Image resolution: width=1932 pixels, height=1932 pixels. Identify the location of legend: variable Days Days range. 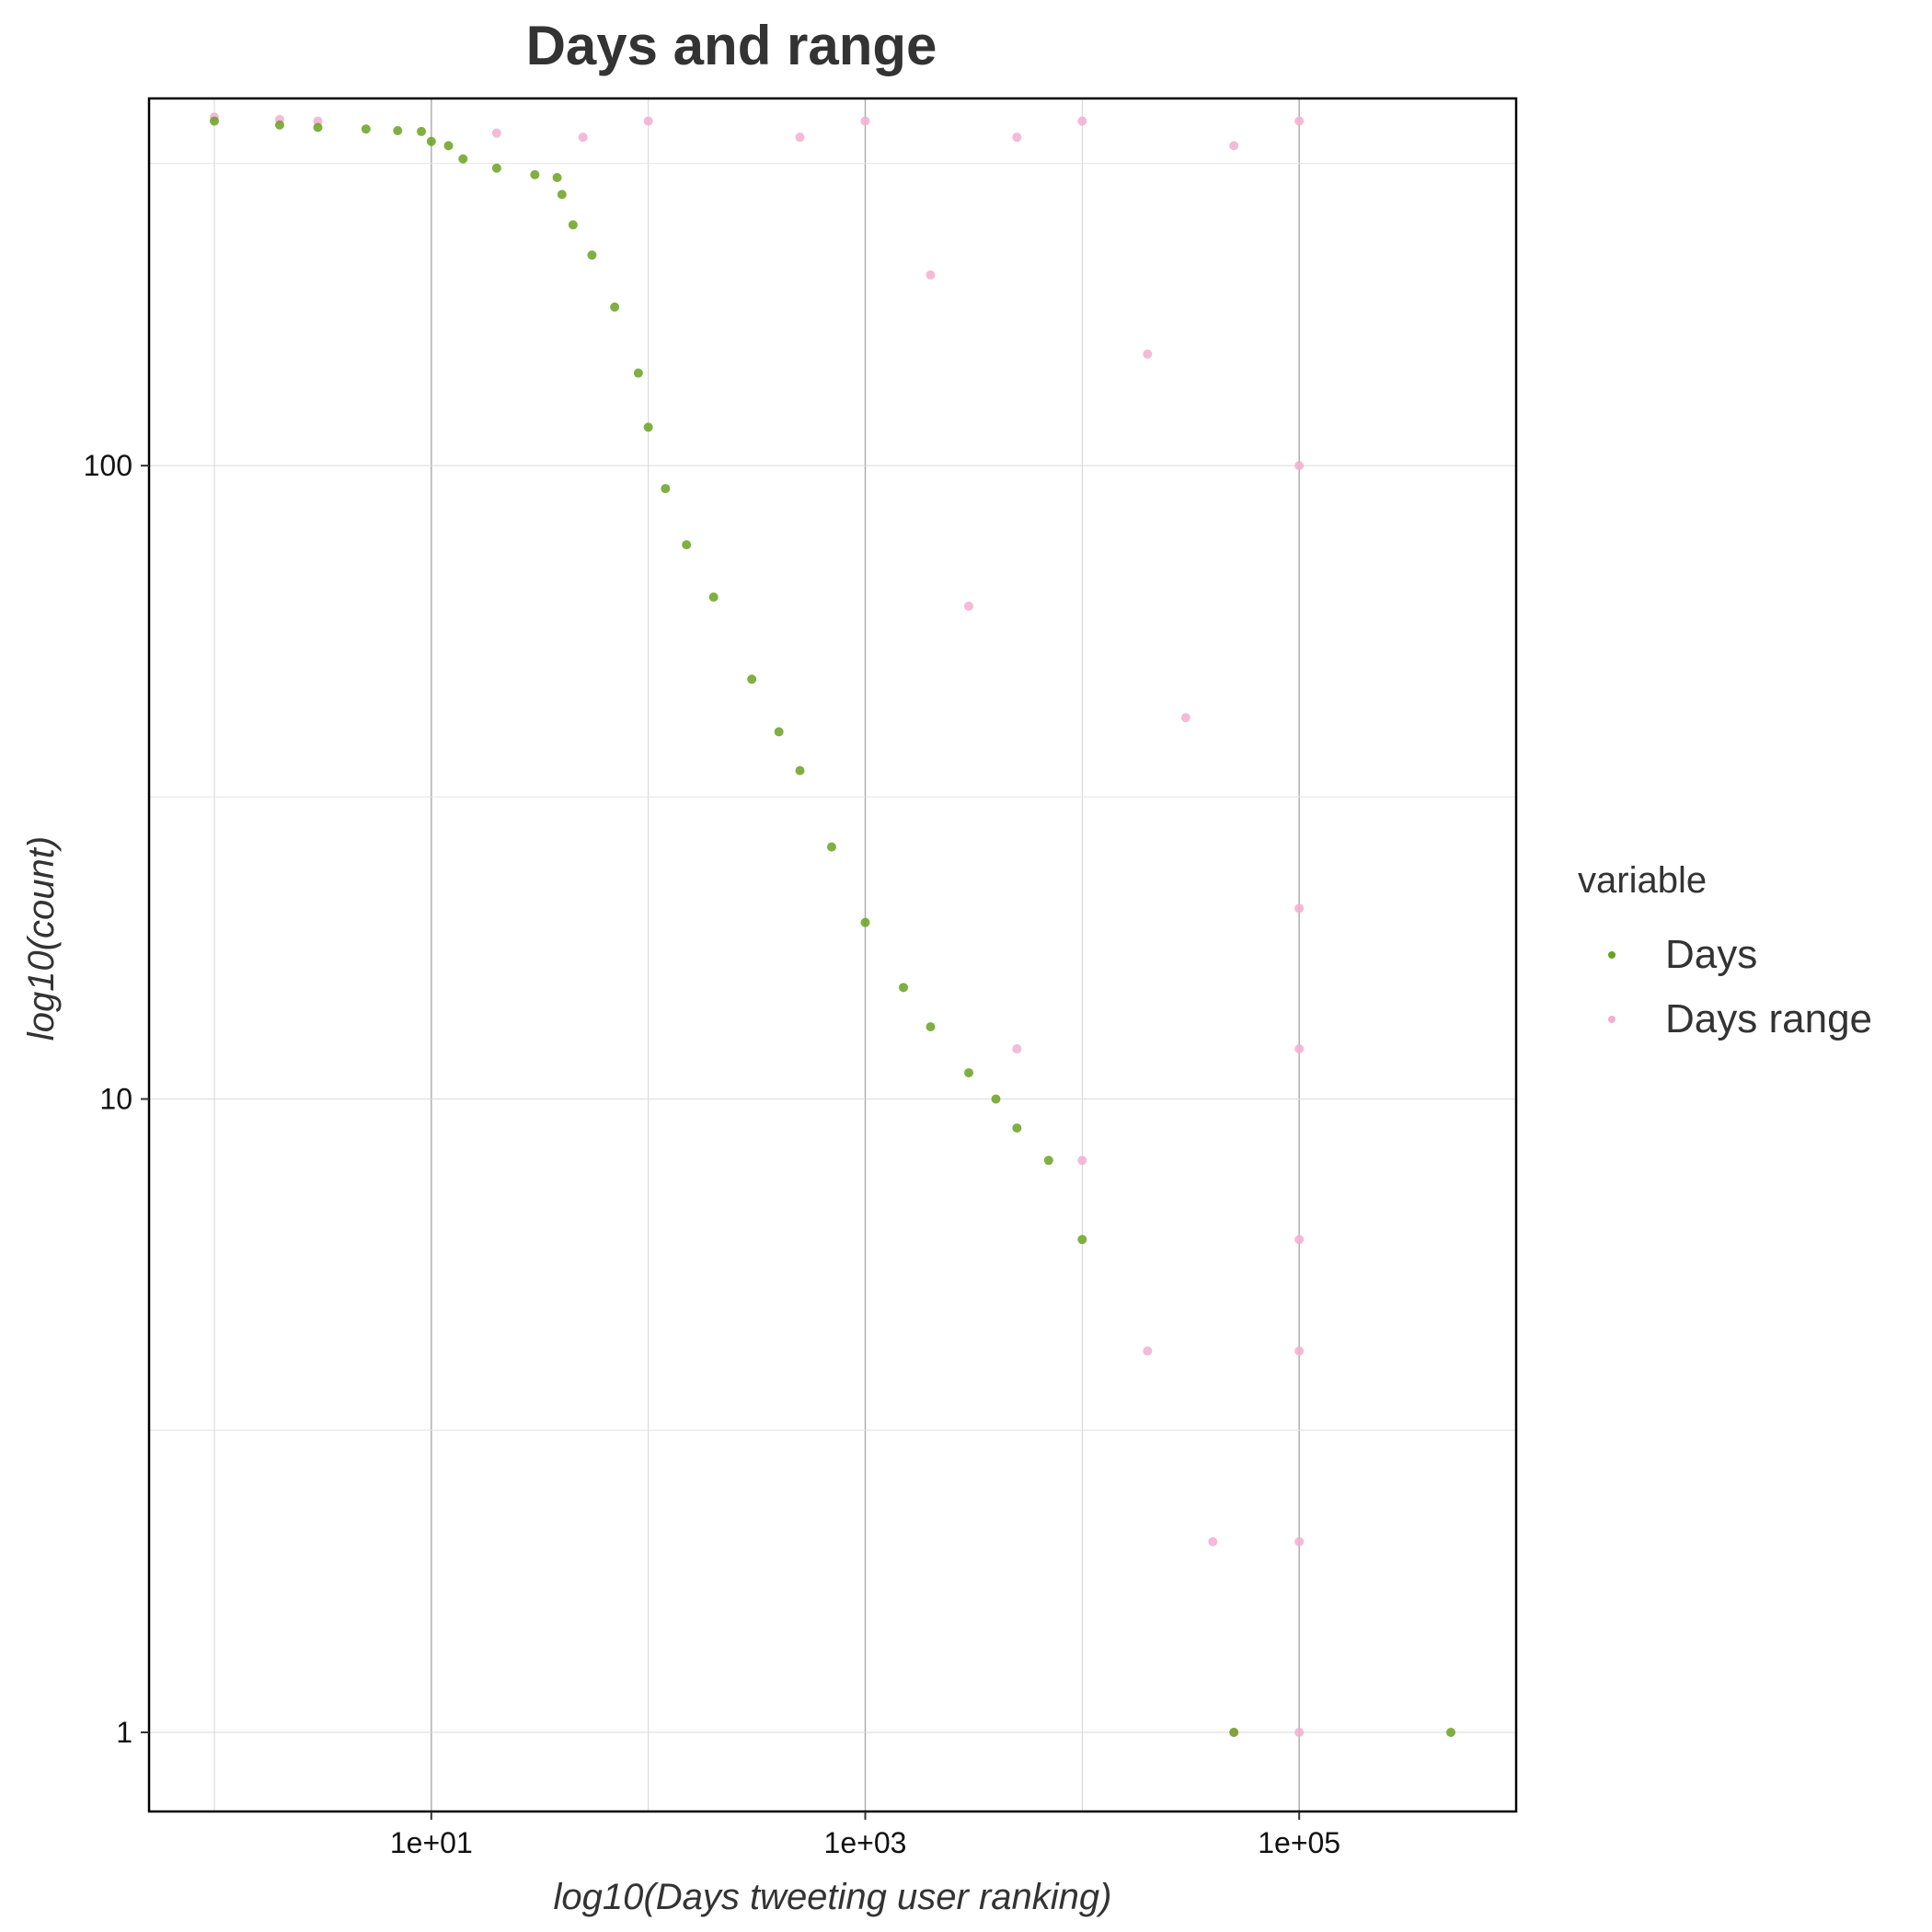
(1725, 951).